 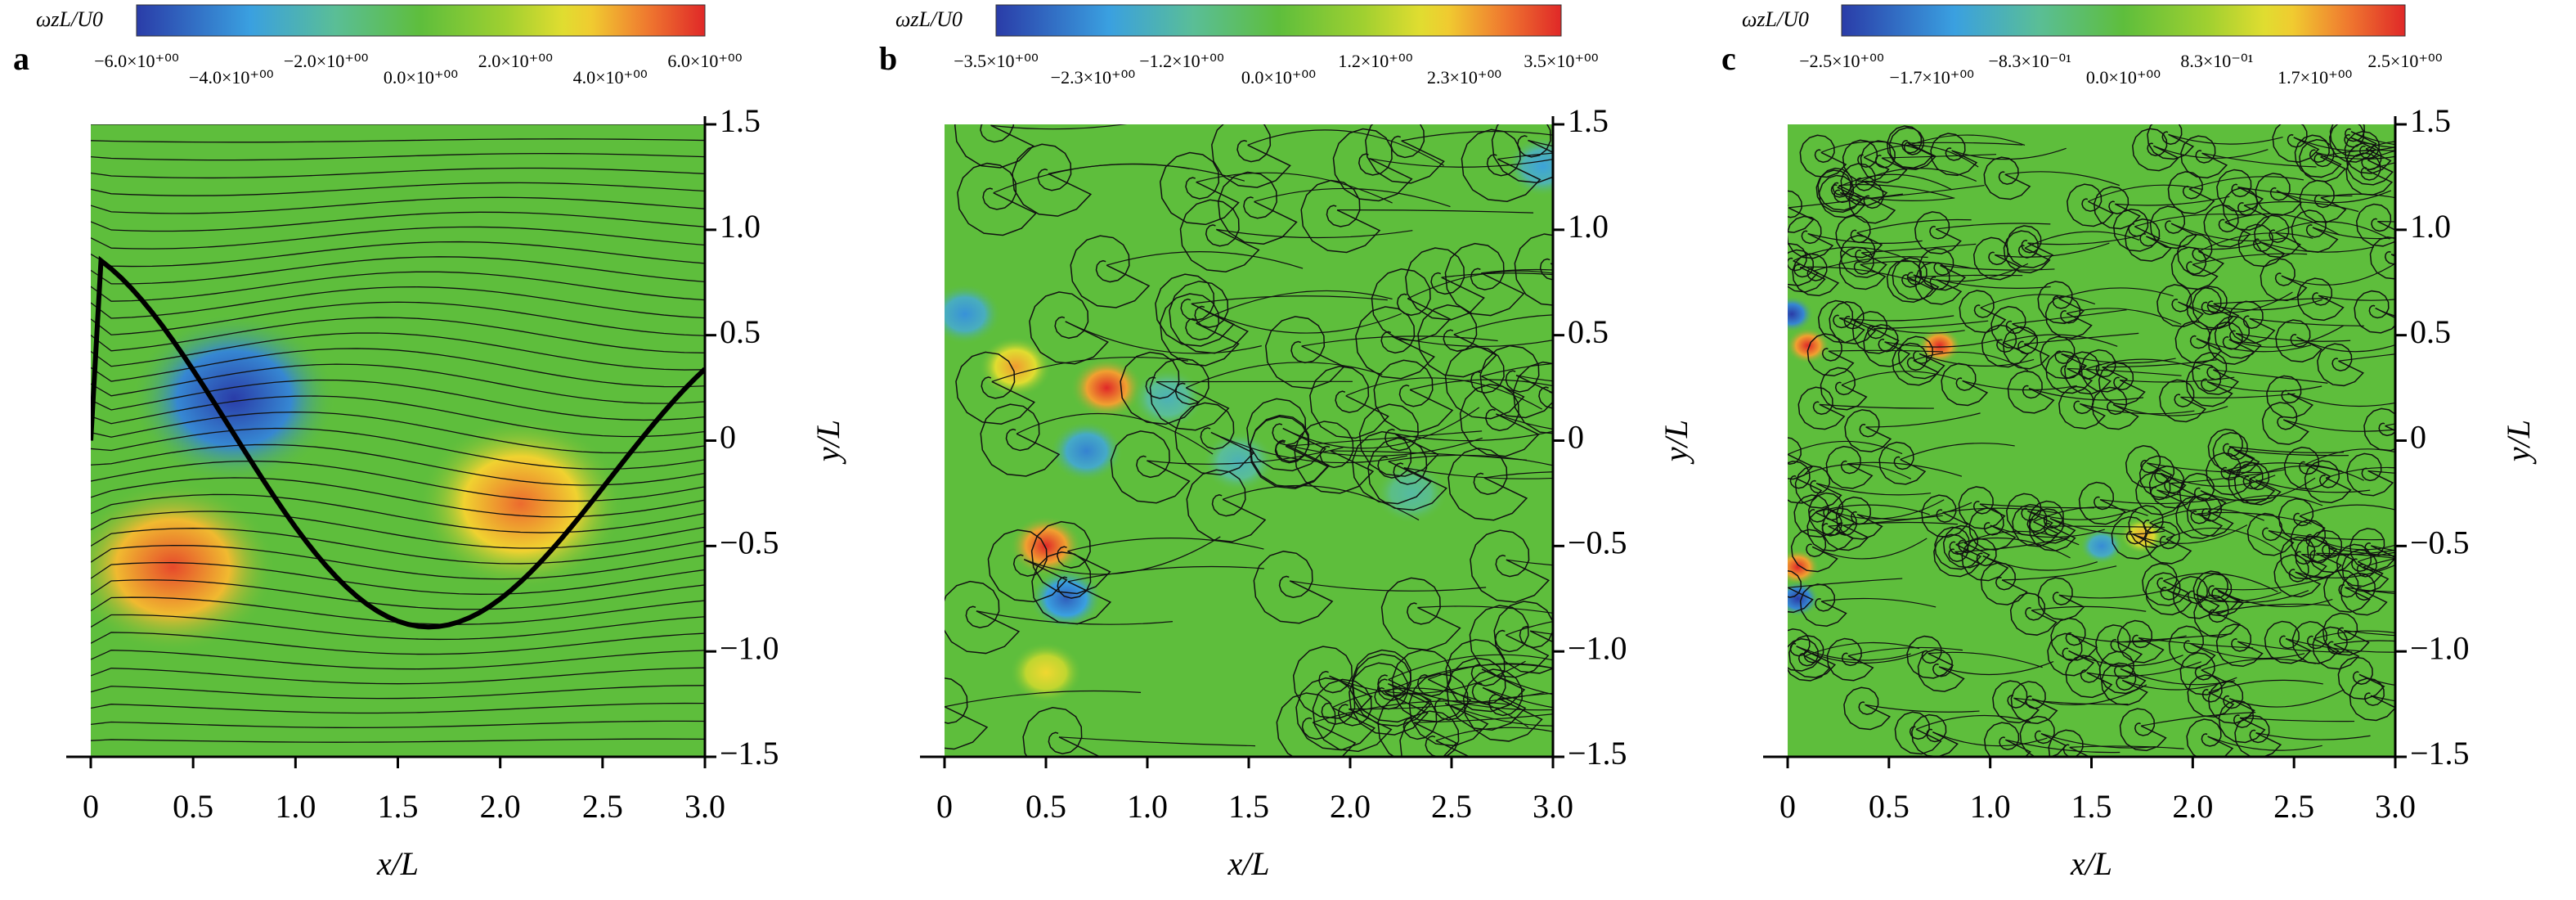 I want to click on y-tick-label: 0.5, so click(x=1588, y=332).